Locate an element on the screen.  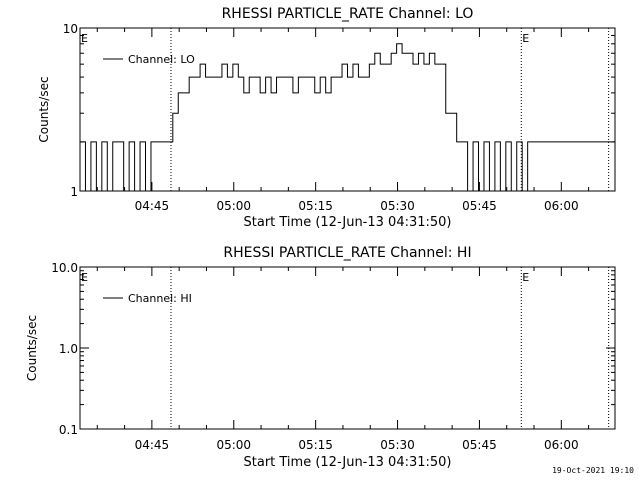
legend-label: Channel: LO is located at coordinates (161, 59).